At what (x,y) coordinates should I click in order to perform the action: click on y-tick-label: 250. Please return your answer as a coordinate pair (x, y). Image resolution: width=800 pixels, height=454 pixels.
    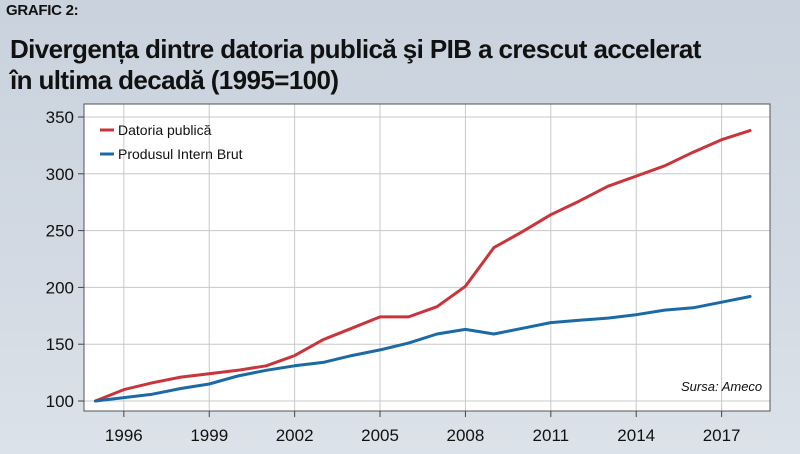
    Looking at the image, I should click on (60, 231).